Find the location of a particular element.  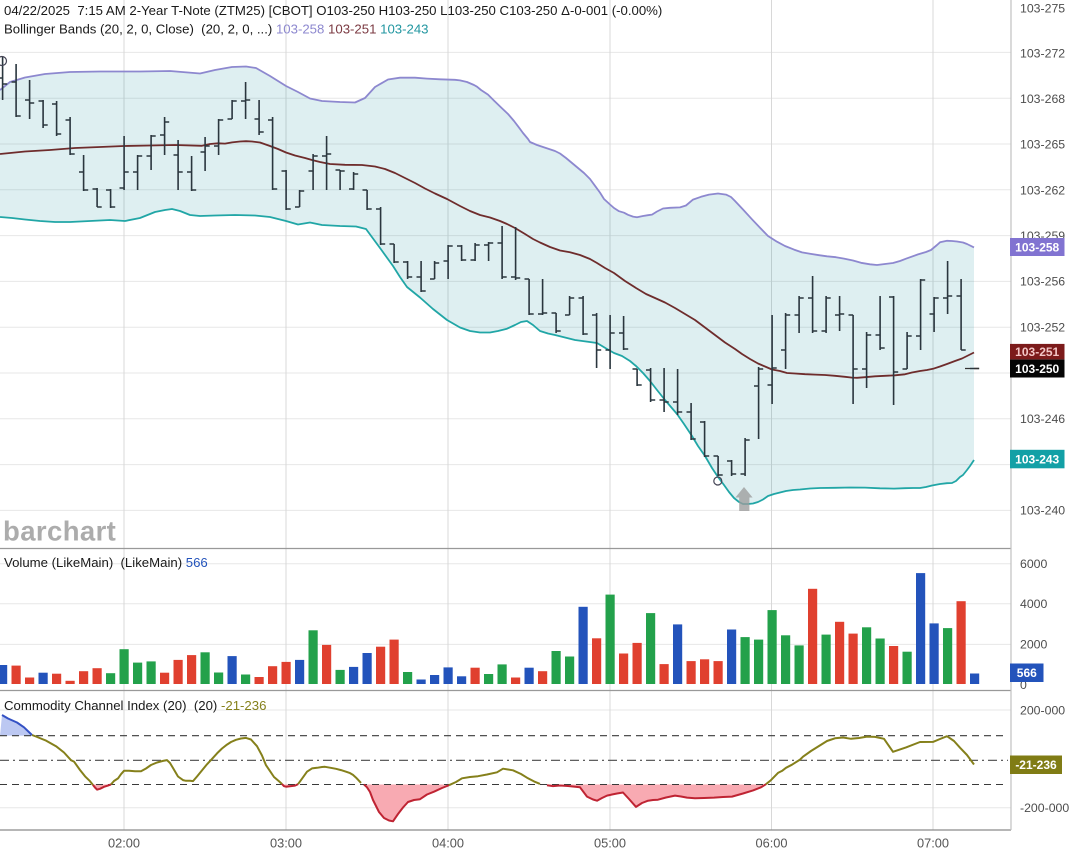

svg-text: 200-000 is located at coordinates (1042, 710).